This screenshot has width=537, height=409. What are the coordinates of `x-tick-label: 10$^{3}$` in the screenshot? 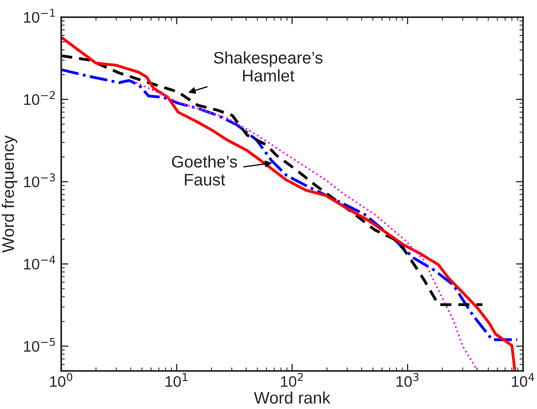 It's located at (407, 379).